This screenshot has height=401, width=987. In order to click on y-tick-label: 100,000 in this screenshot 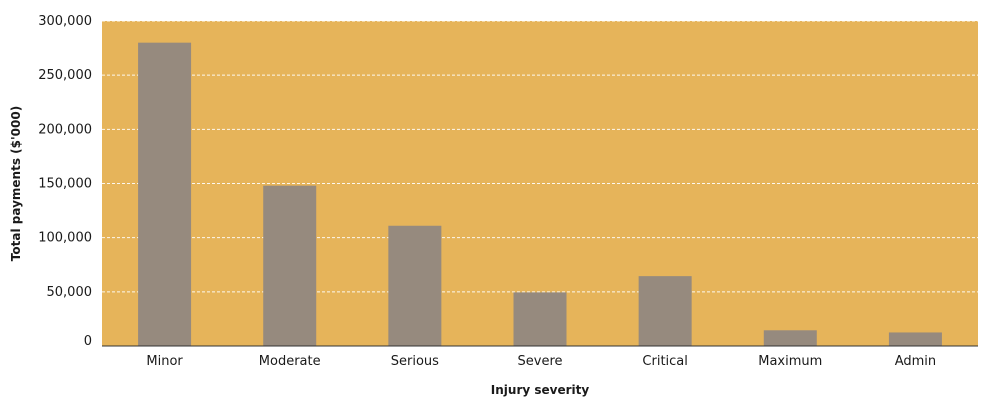, I will do `click(65, 238)`.